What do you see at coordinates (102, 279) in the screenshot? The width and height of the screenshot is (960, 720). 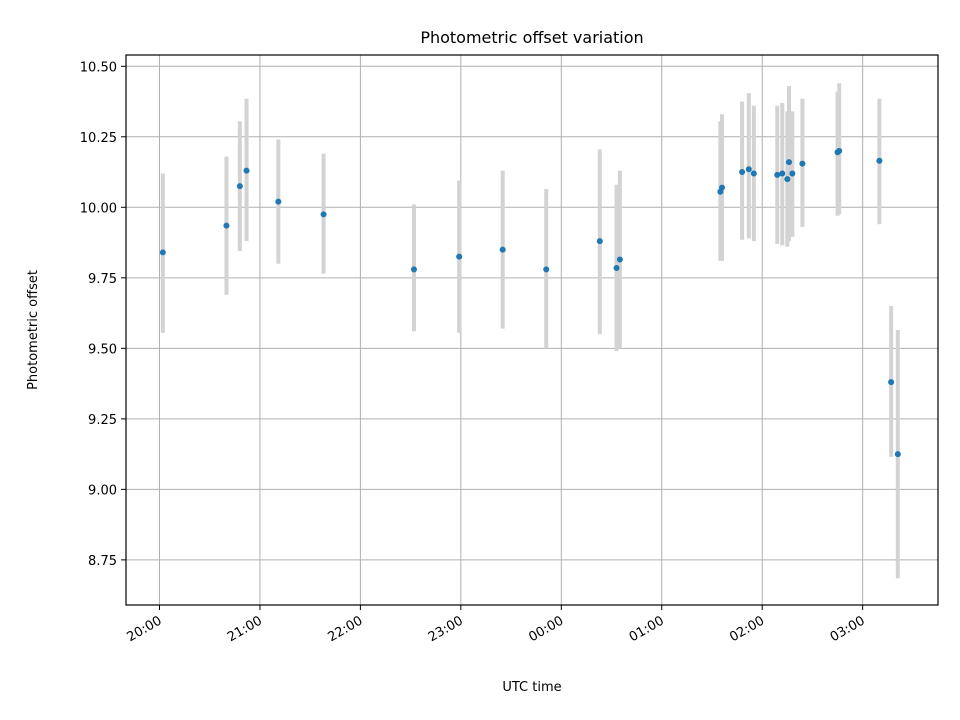 I see `y-tick-label: 9.75` at bounding box center [102, 279].